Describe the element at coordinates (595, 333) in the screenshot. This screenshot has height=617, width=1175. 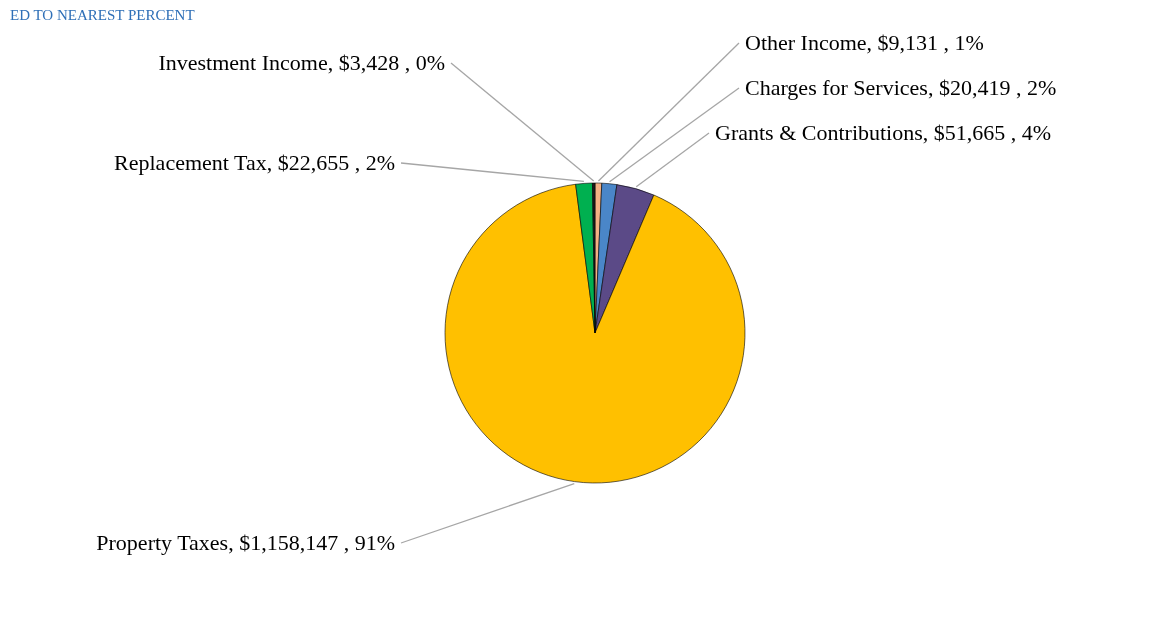
I see `pie-slice` at that location.